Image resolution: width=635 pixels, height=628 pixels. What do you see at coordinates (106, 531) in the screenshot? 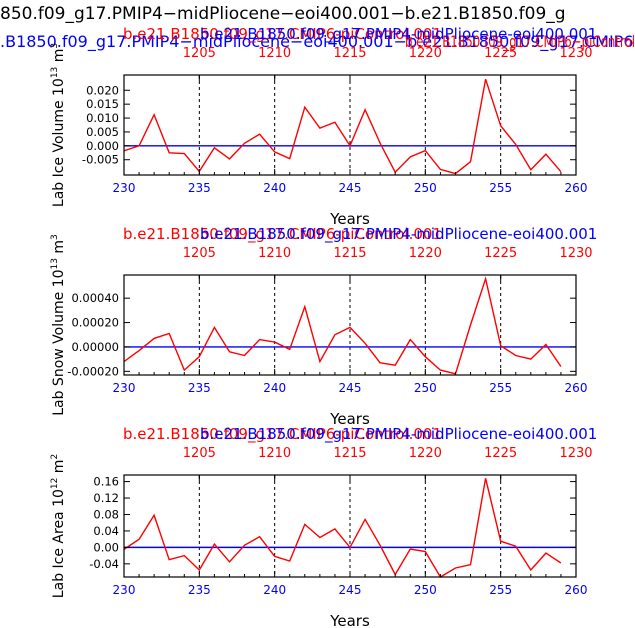
I see `y-tick-label: 0.04` at bounding box center [106, 531].